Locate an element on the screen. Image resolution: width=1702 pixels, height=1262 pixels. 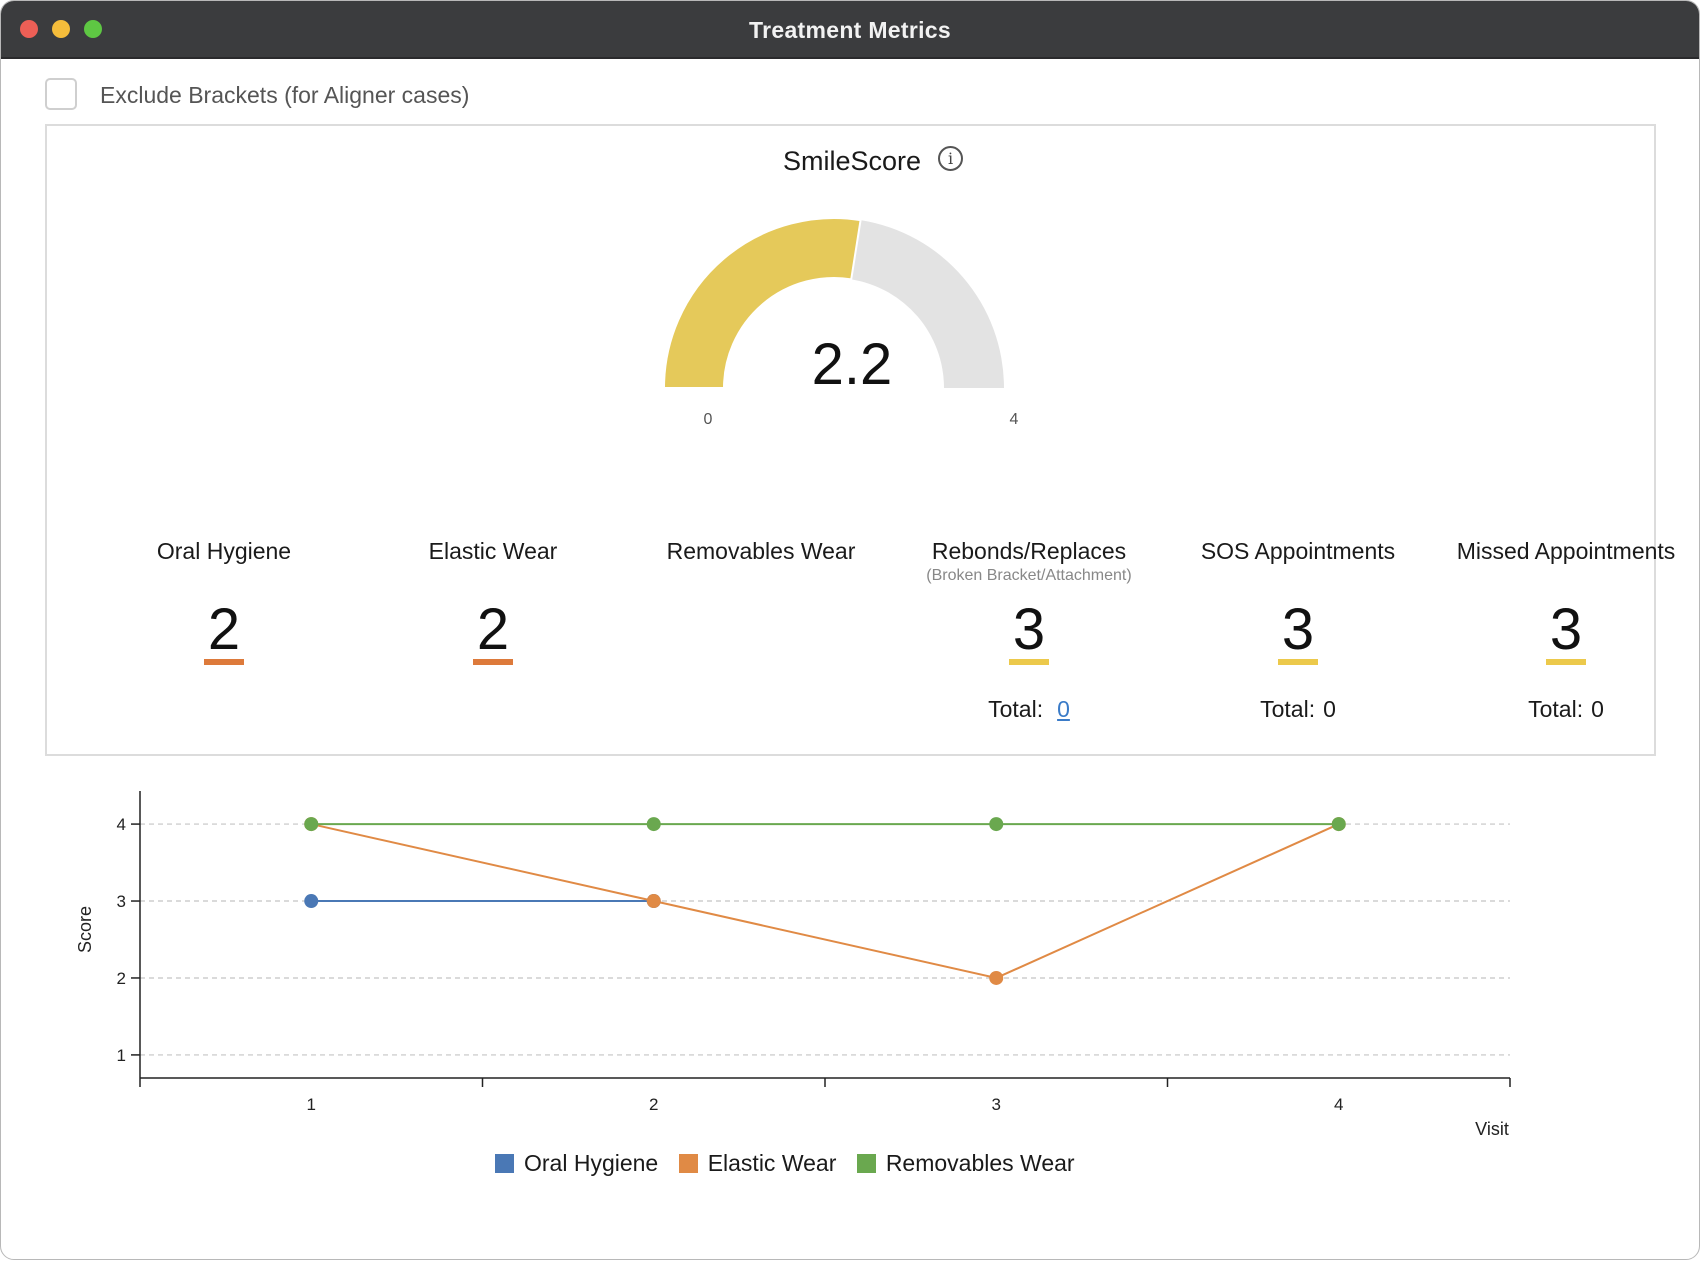
y-axis-label: Score is located at coordinates (85, 929).